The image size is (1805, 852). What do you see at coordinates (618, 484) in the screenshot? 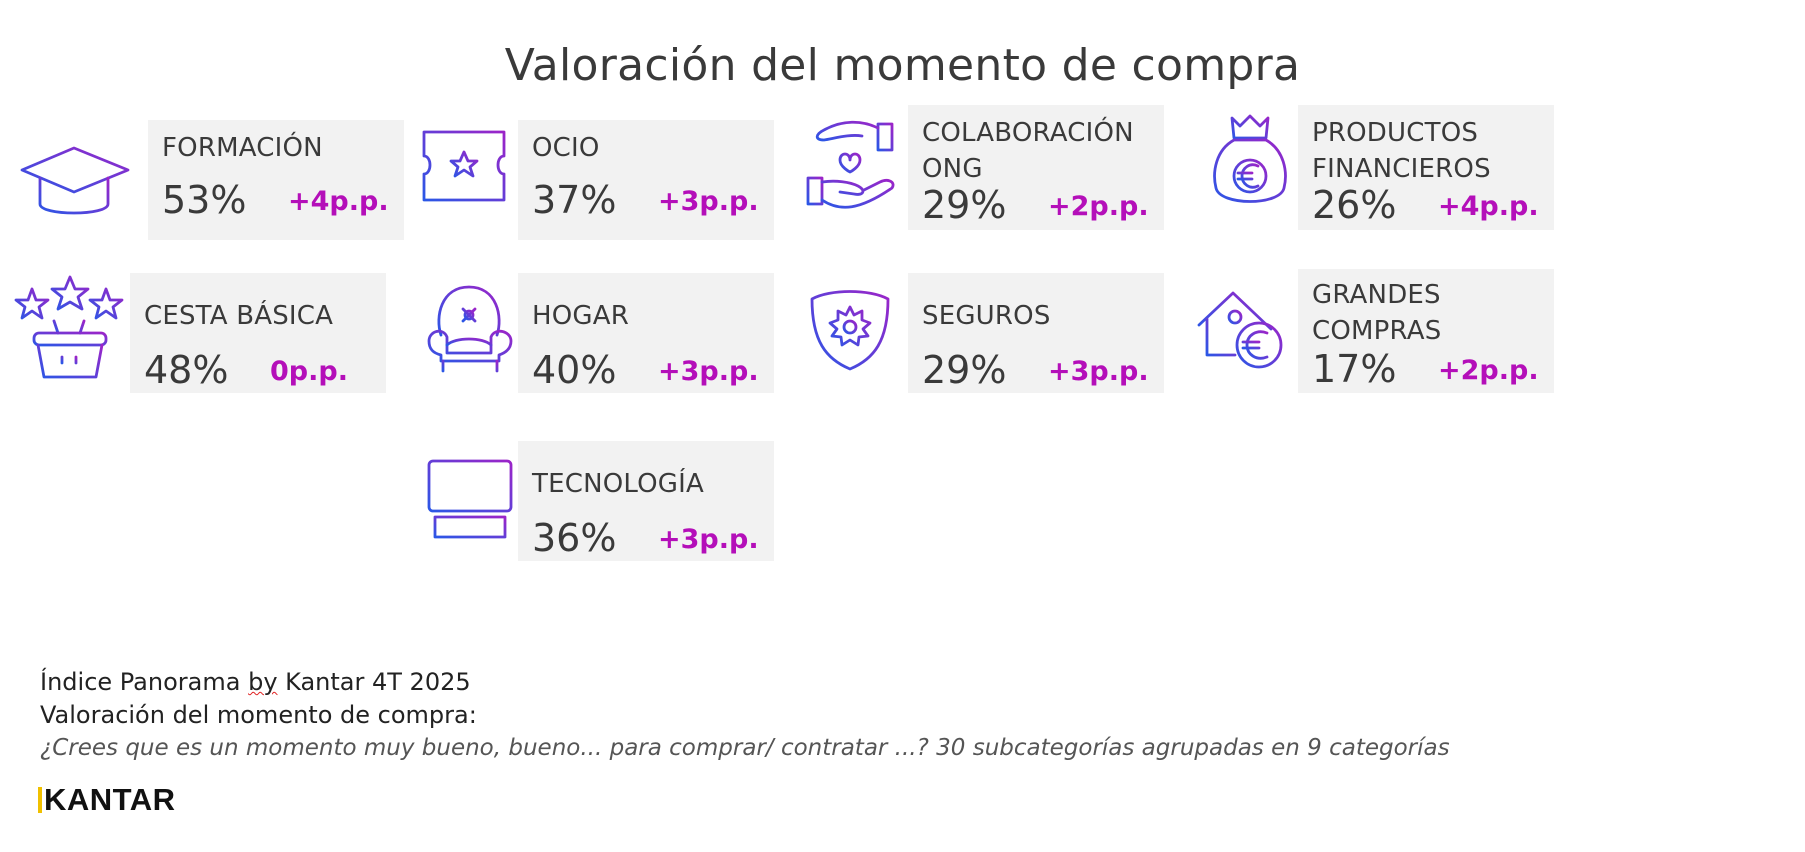
I see `category-label: TECNOLOGÍA` at bounding box center [618, 484].